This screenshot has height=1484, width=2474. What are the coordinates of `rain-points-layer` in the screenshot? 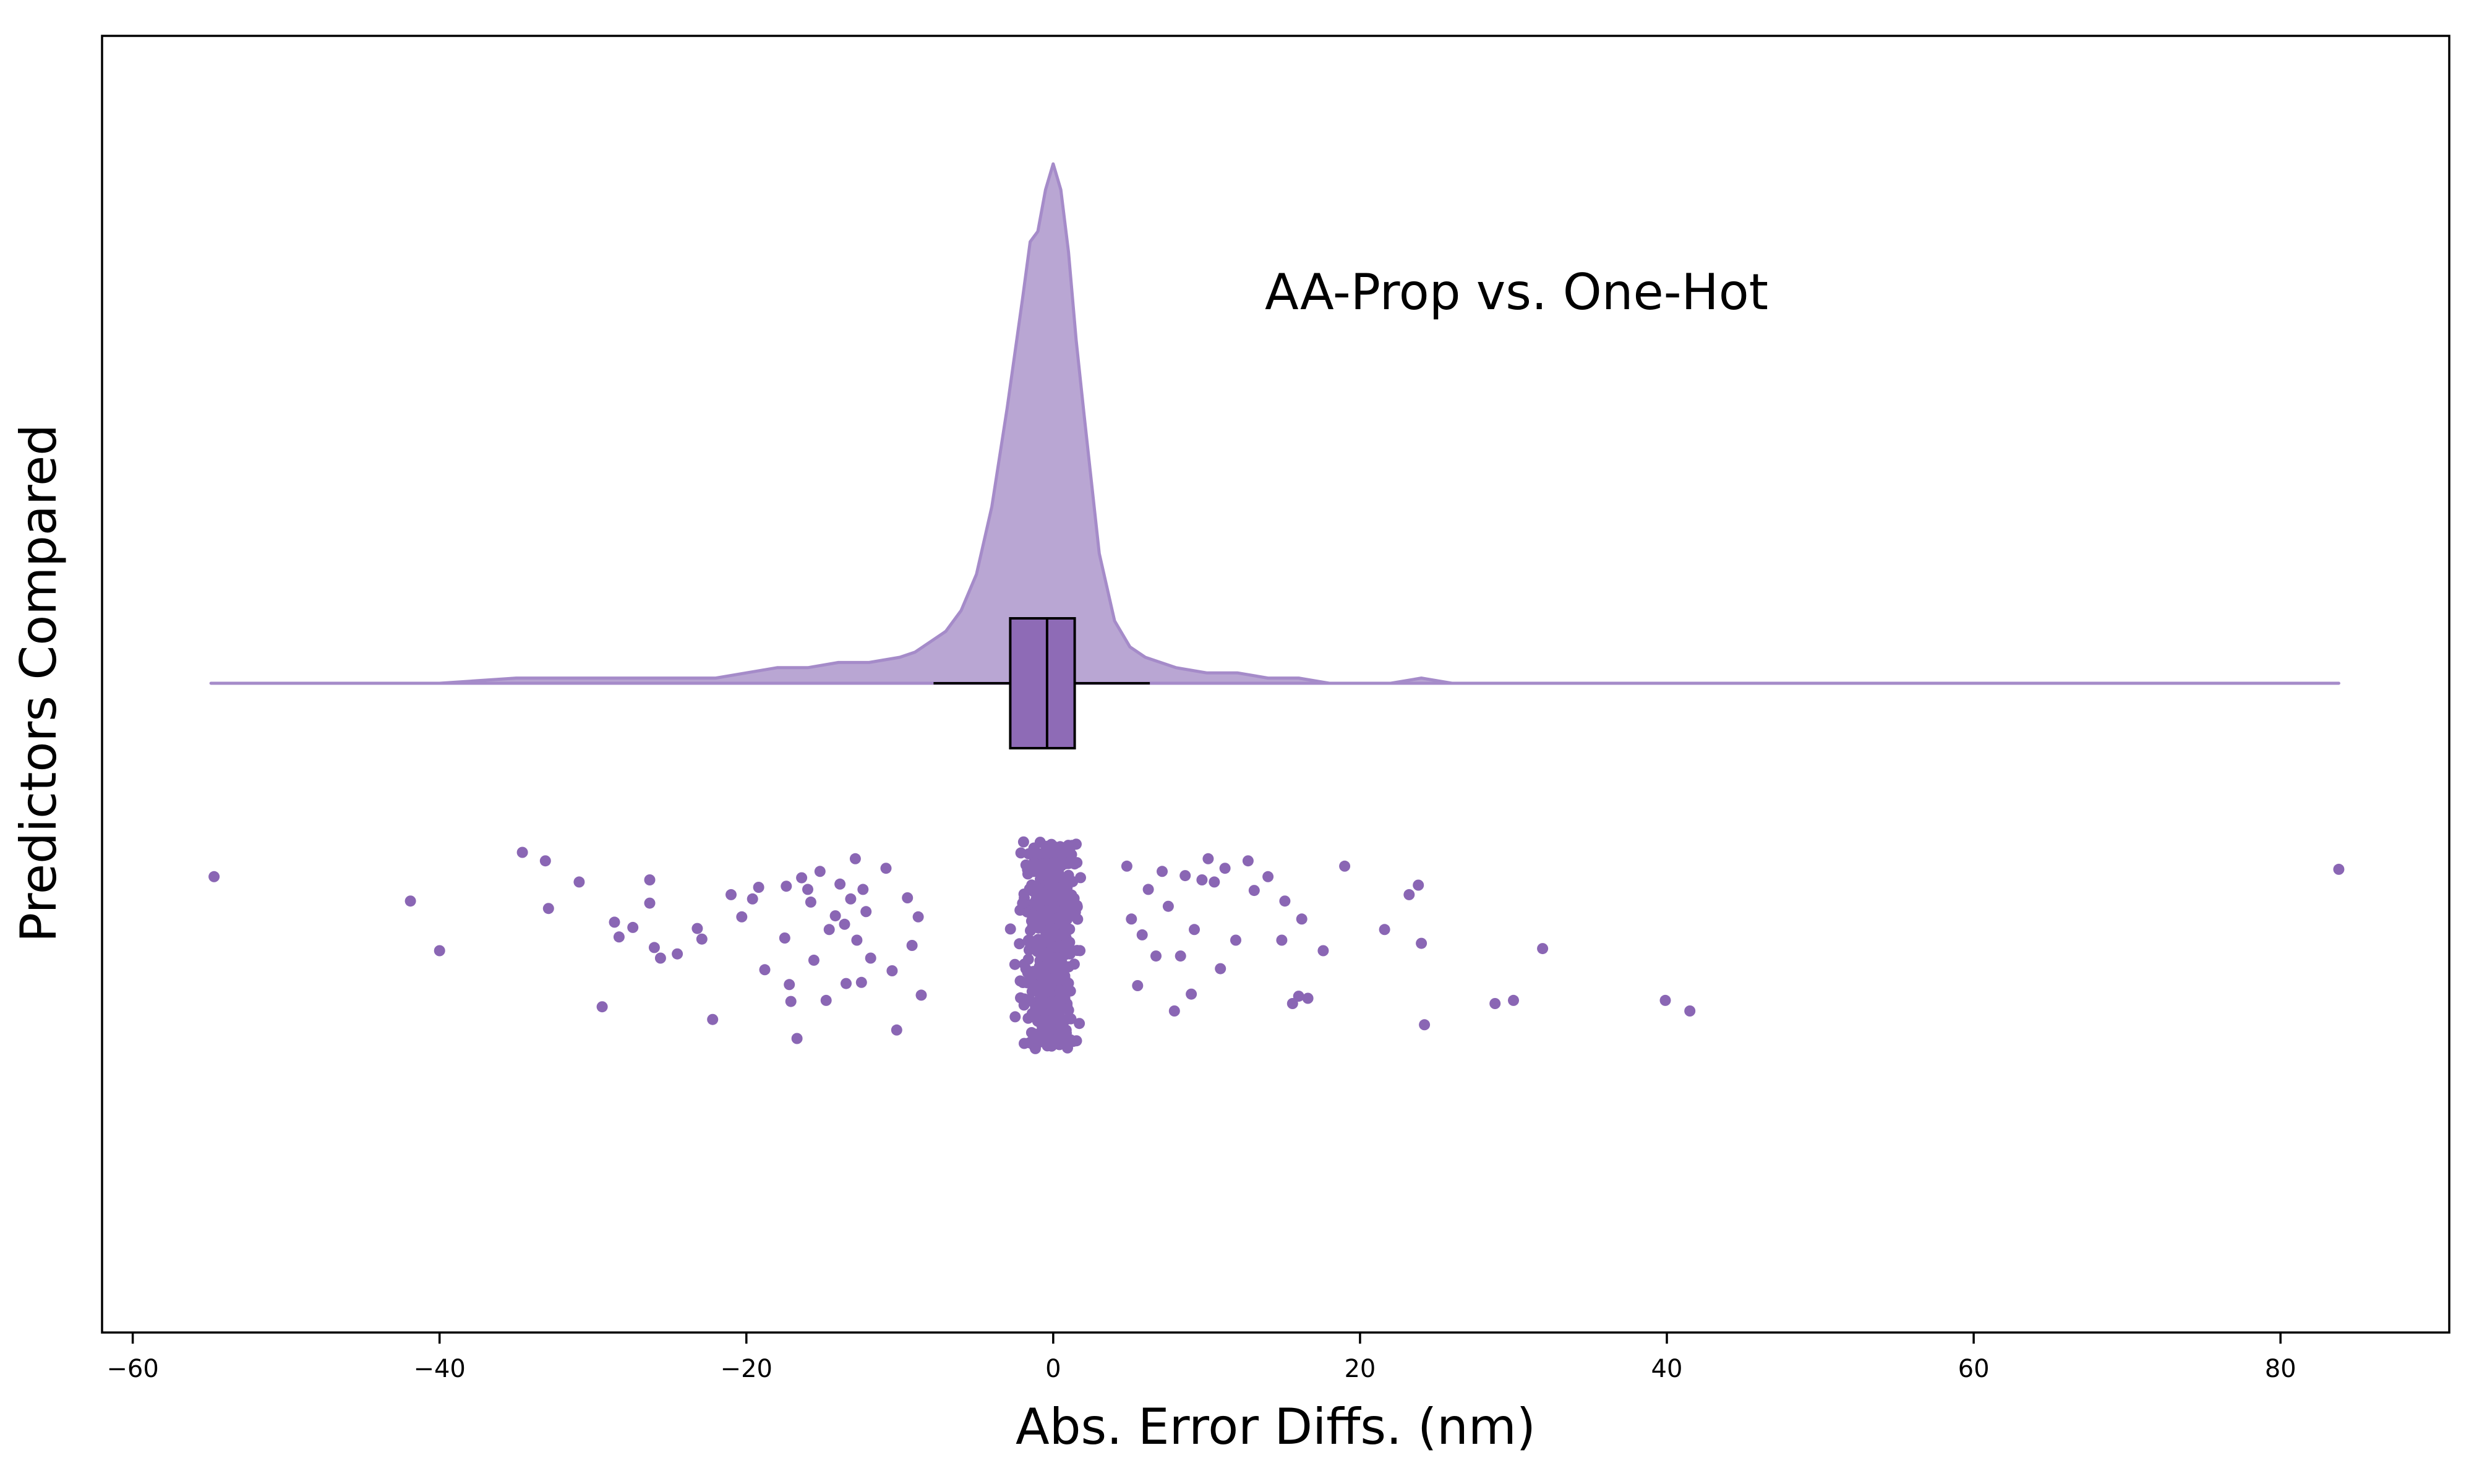 It's located at (1276, 945).